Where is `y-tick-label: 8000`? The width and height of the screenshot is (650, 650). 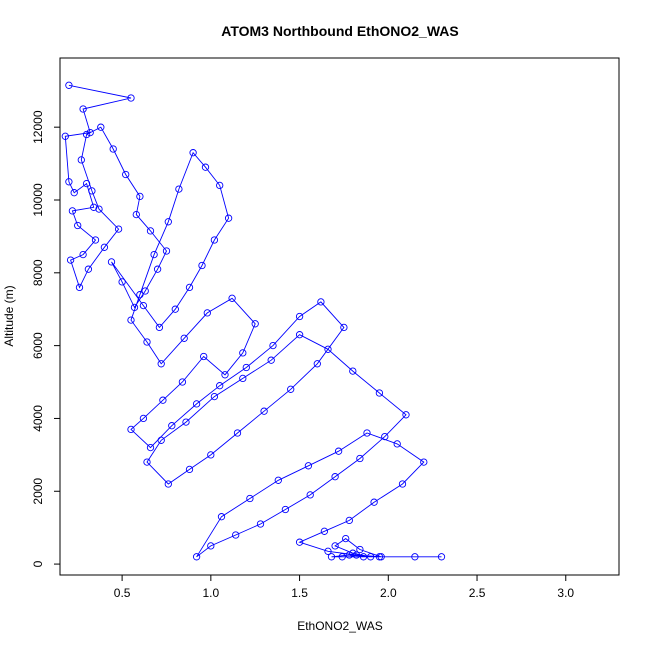 y-tick-label: 8000 is located at coordinates (38, 272).